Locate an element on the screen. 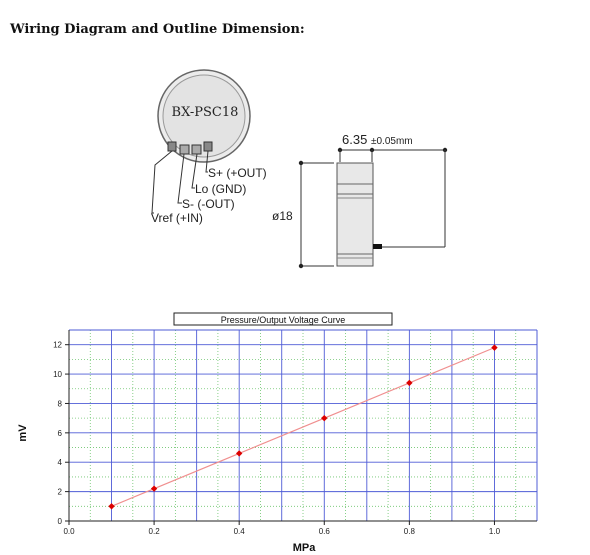 The height and width of the screenshot is (555, 590). side-pin is located at coordinates (377, 246).